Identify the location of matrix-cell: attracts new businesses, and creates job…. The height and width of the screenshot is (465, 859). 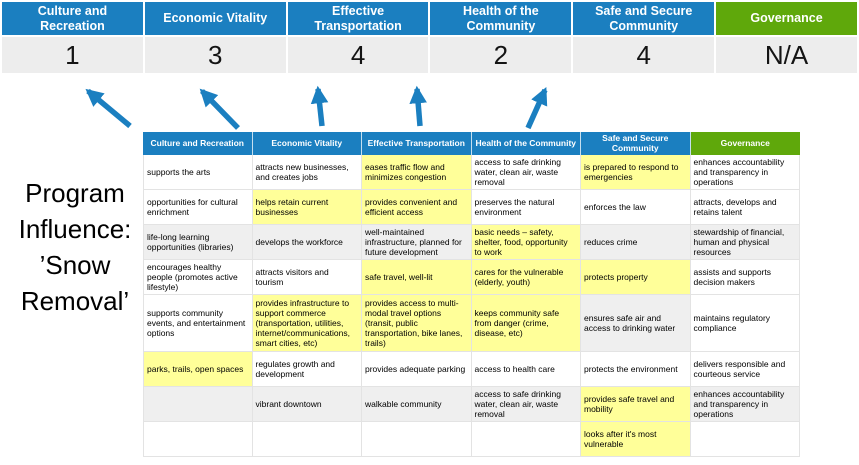
(307, 172).